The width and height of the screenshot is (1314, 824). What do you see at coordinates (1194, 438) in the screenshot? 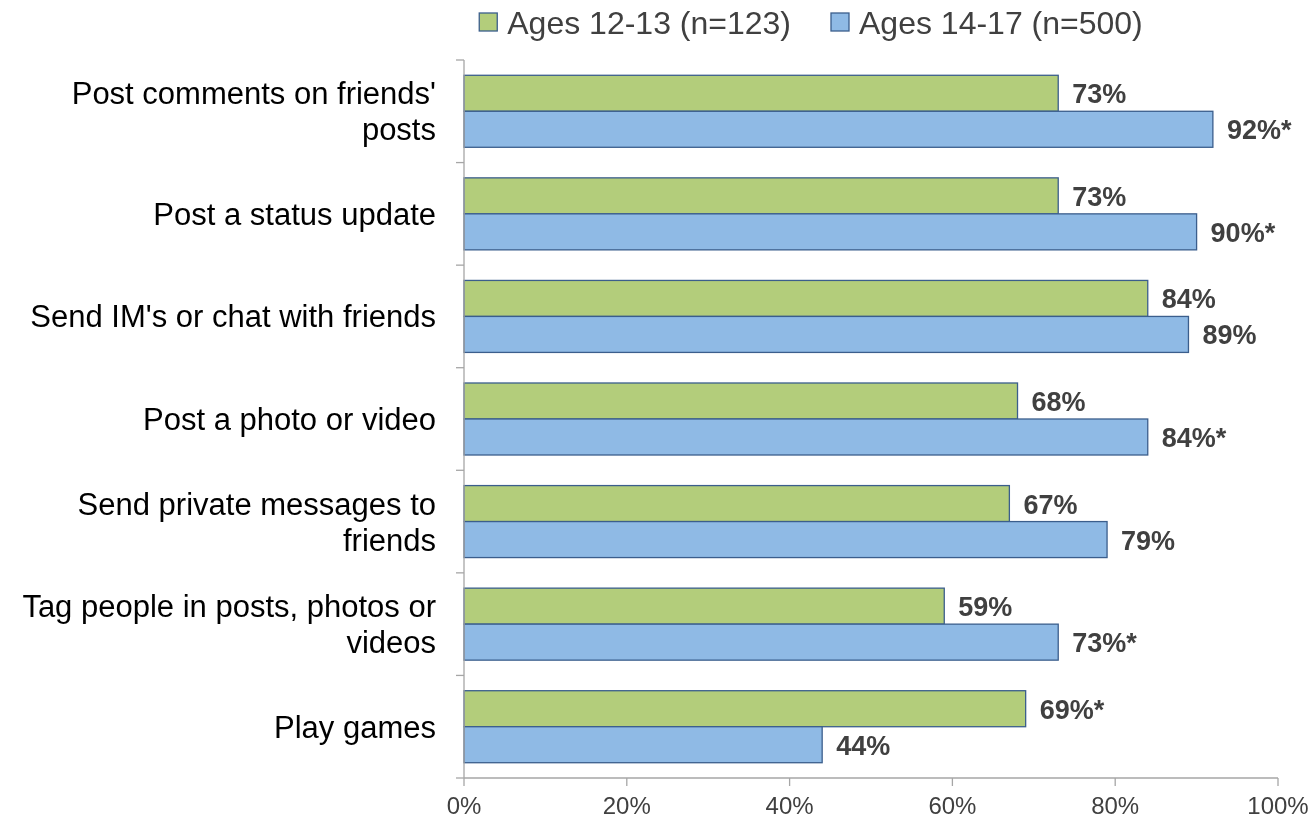
I see `data-label: 84%*` at bounding box center [1194, 438].